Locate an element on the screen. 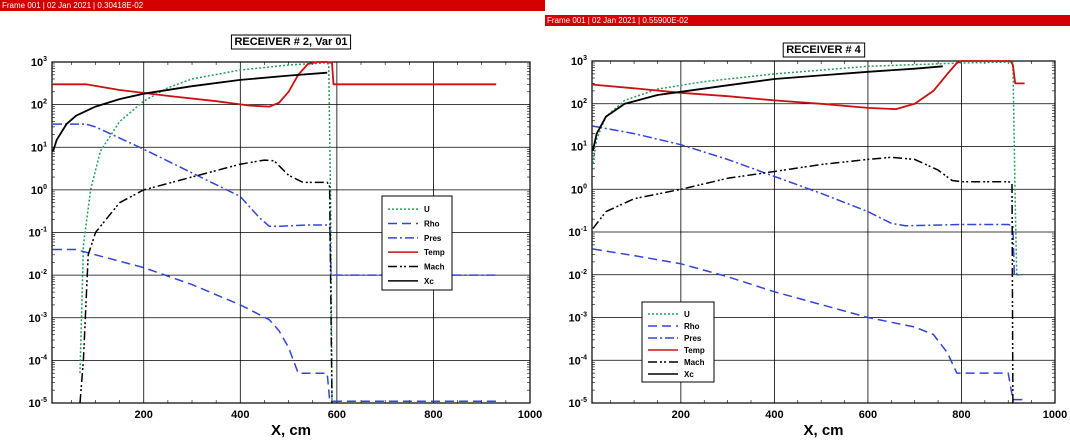 The width and height of the screenshot is (1070, 446). chart-title-box is located at coordinates (291, 42).